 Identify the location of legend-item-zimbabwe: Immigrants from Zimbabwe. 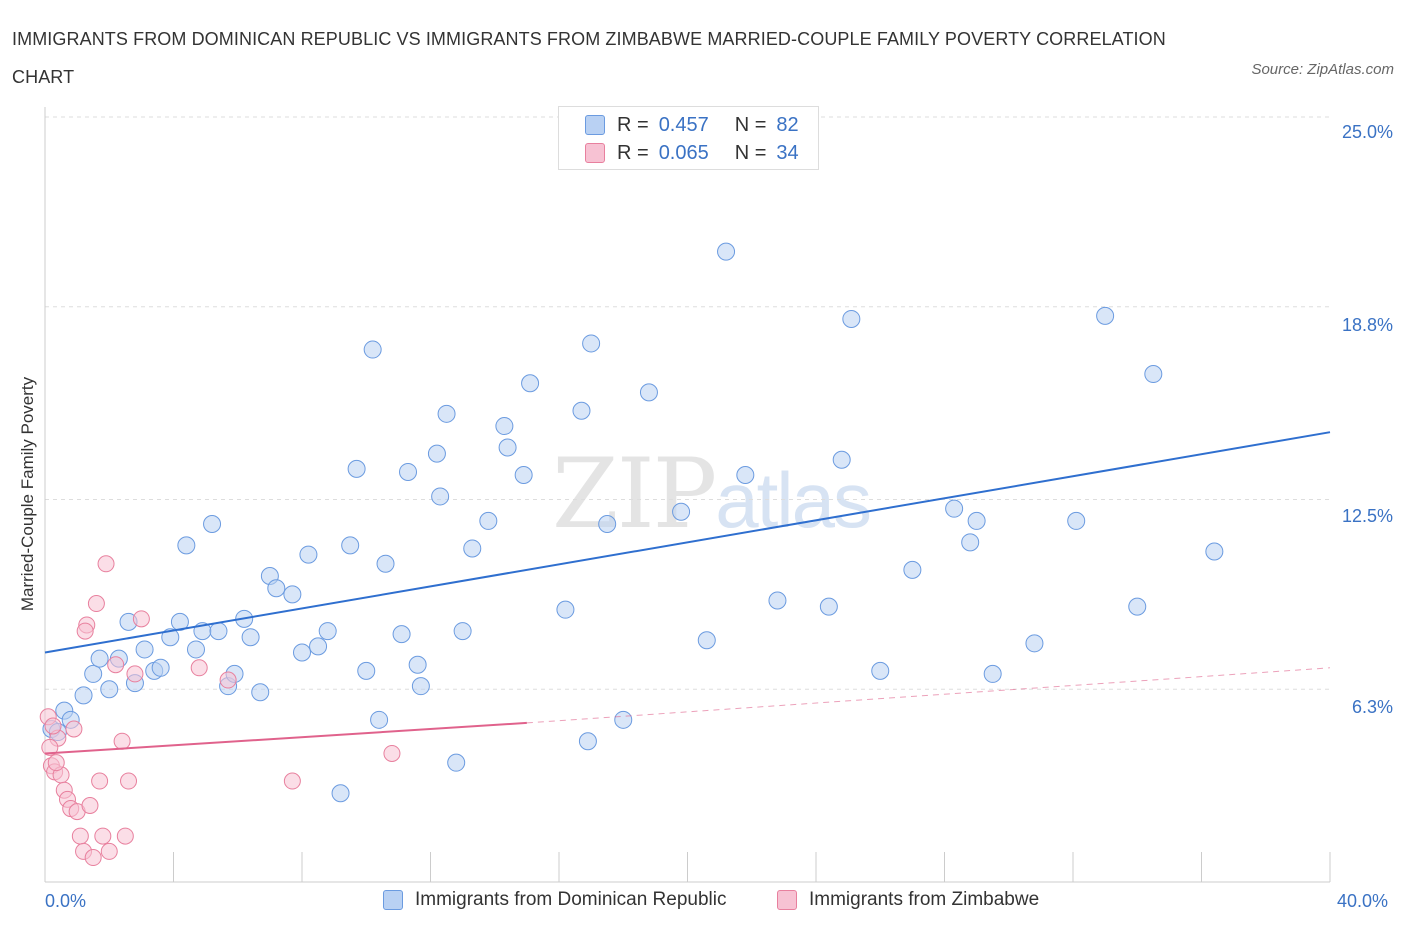
(908, 900).